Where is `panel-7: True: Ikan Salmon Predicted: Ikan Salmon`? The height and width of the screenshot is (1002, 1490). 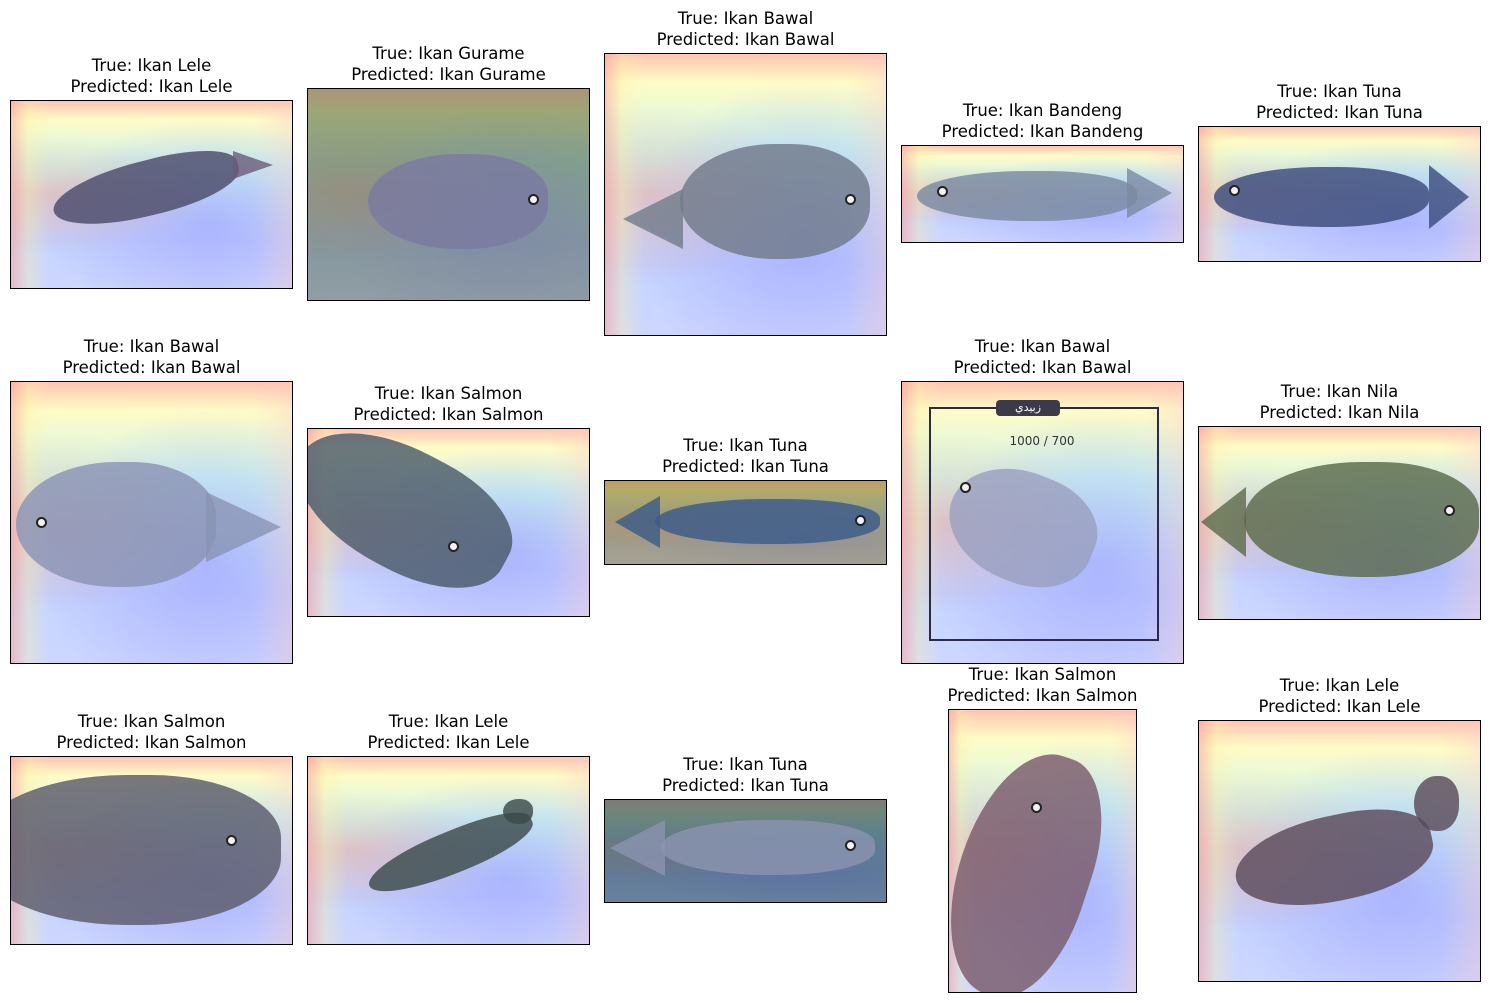 panel-7: True: Ikan Salmon Predicted: Ikan Salmon is located at coordinates (448, 500).